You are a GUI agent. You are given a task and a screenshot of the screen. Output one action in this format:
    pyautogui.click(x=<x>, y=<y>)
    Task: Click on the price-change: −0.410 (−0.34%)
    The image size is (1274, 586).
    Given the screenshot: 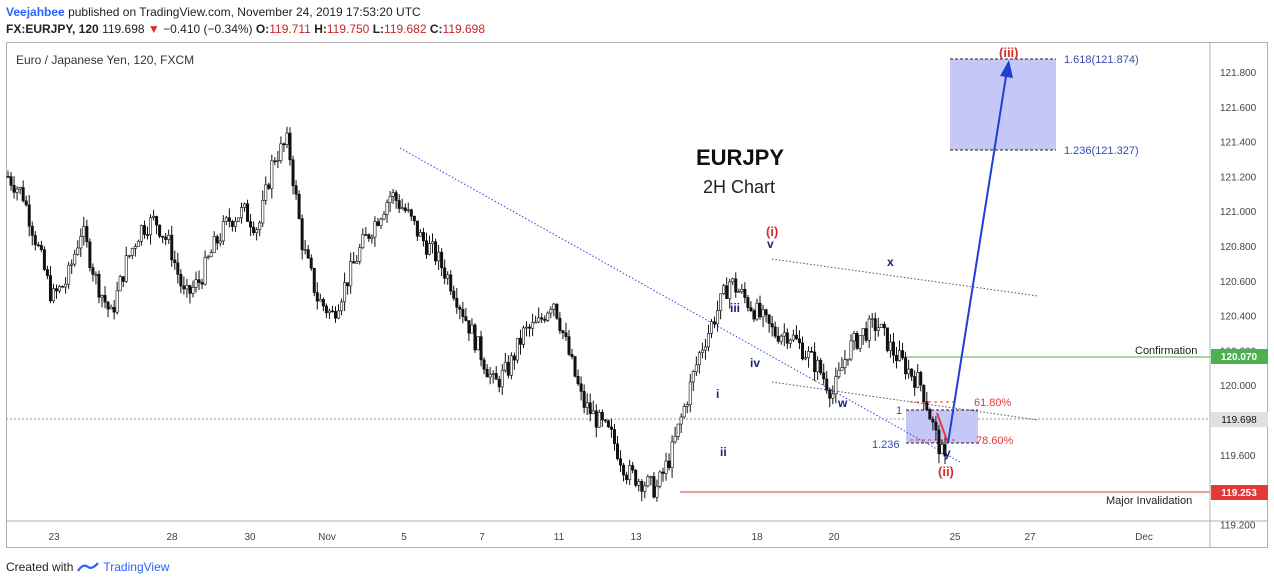 What is the action you would take?
    pyautogui.click(x=208, y=29)
    